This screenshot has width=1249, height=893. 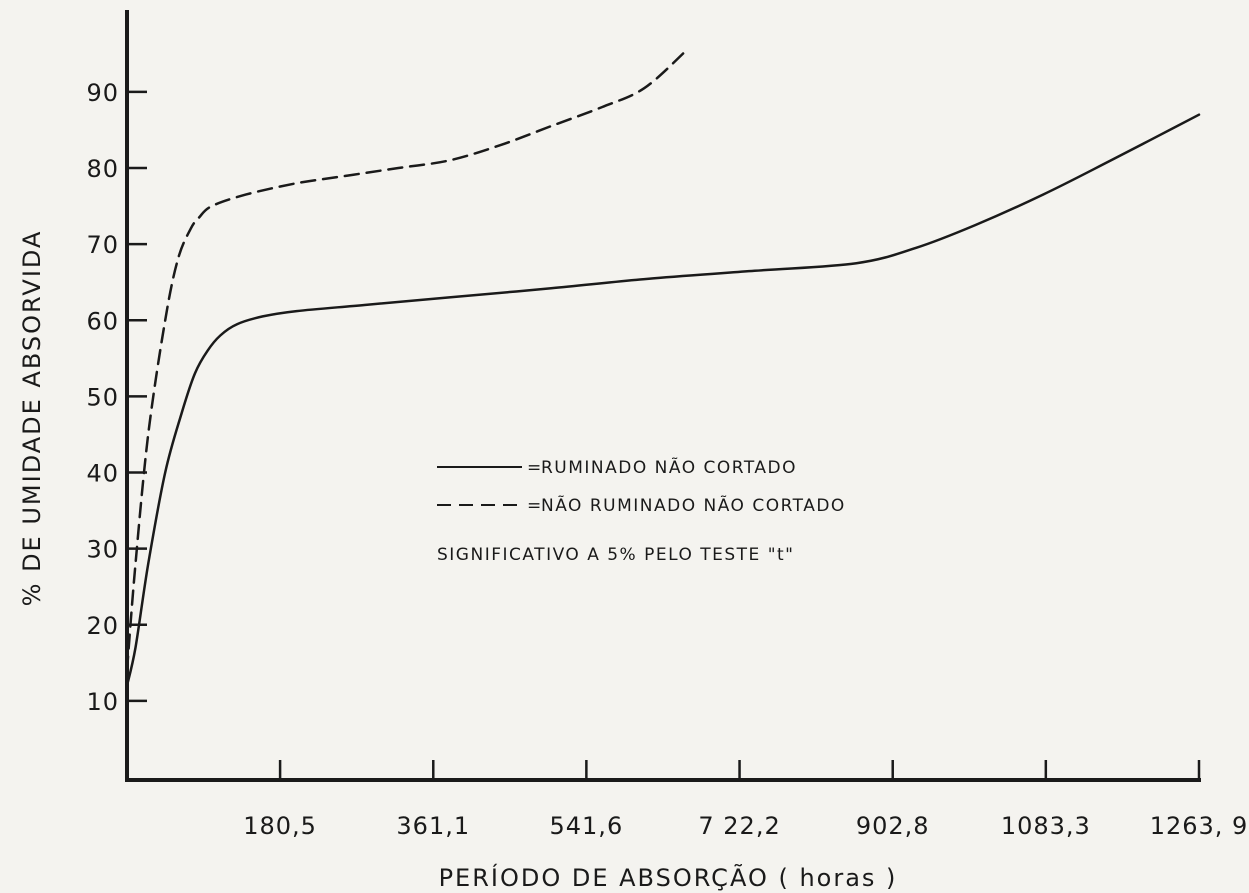 I want to click on significance-note: SIGNIFICATIVO A 5% PELO TESTE "t", so click(x=616, y=555).